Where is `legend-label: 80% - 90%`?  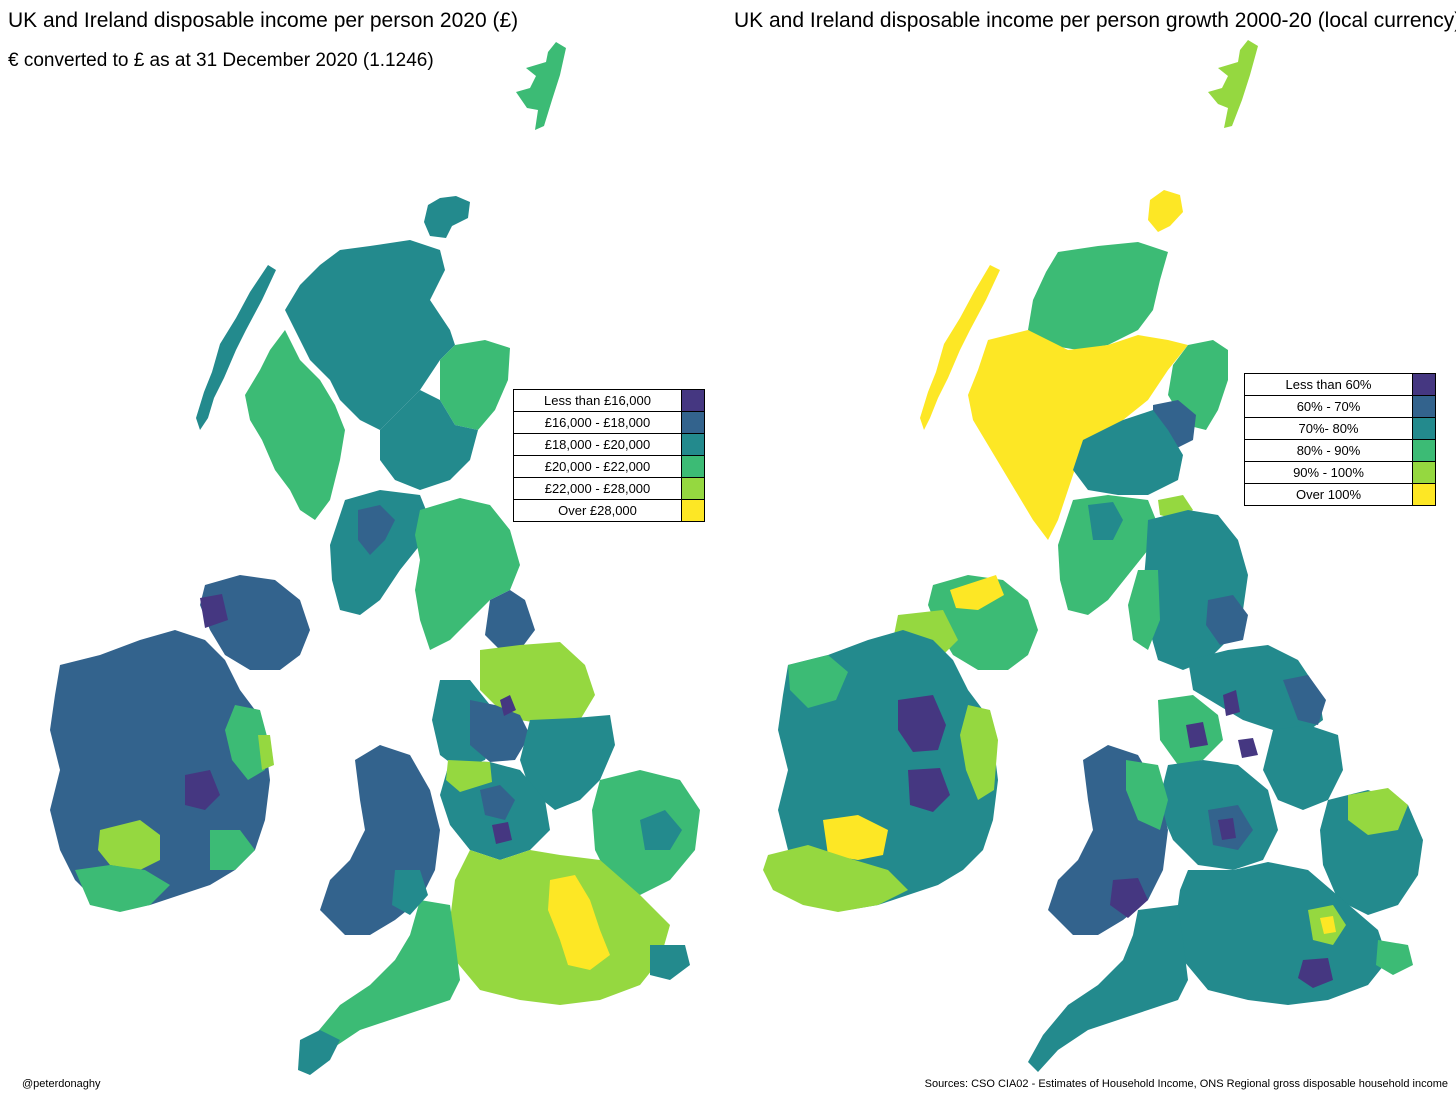 legend-label: 80% - 90% is located at coordinates (1328, 450).